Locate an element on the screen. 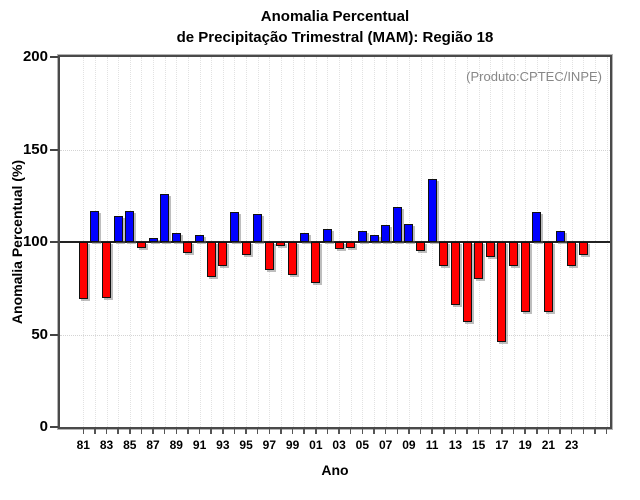 The width and height of the screenshot is (640, 500). x-tick-label: 89 is located at coordinates (176, 445).